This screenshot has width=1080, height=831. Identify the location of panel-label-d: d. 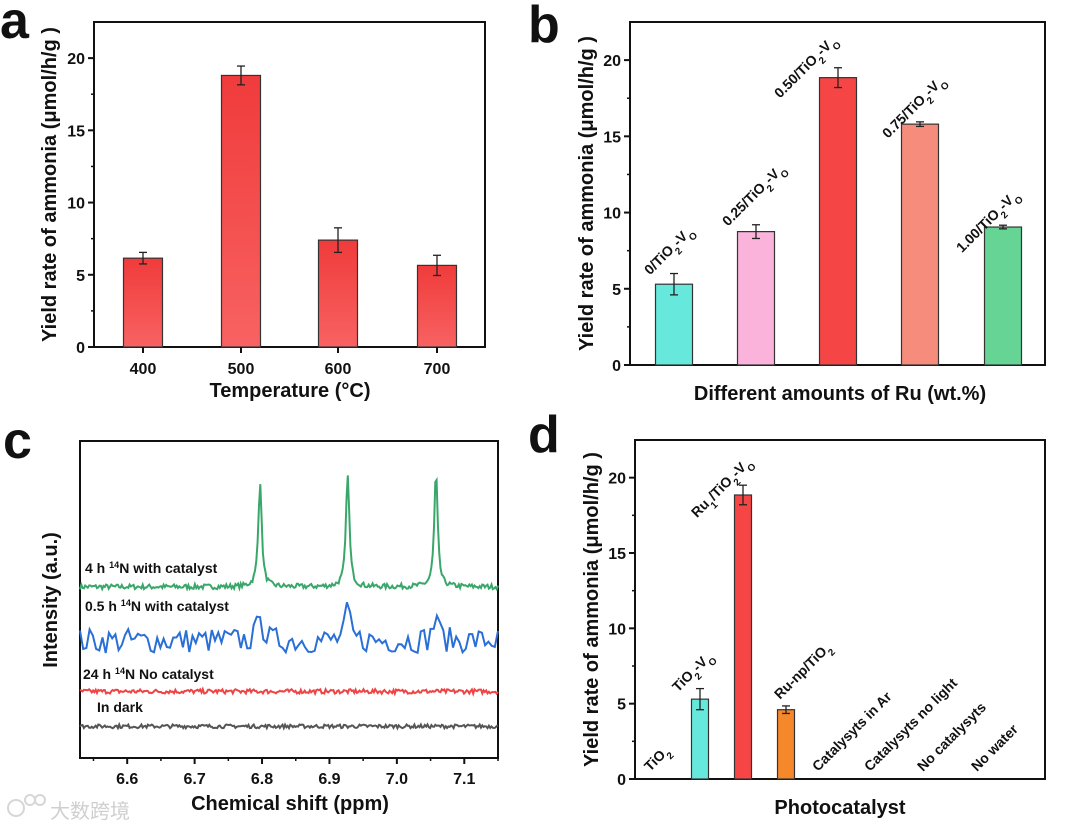
(544, 435).